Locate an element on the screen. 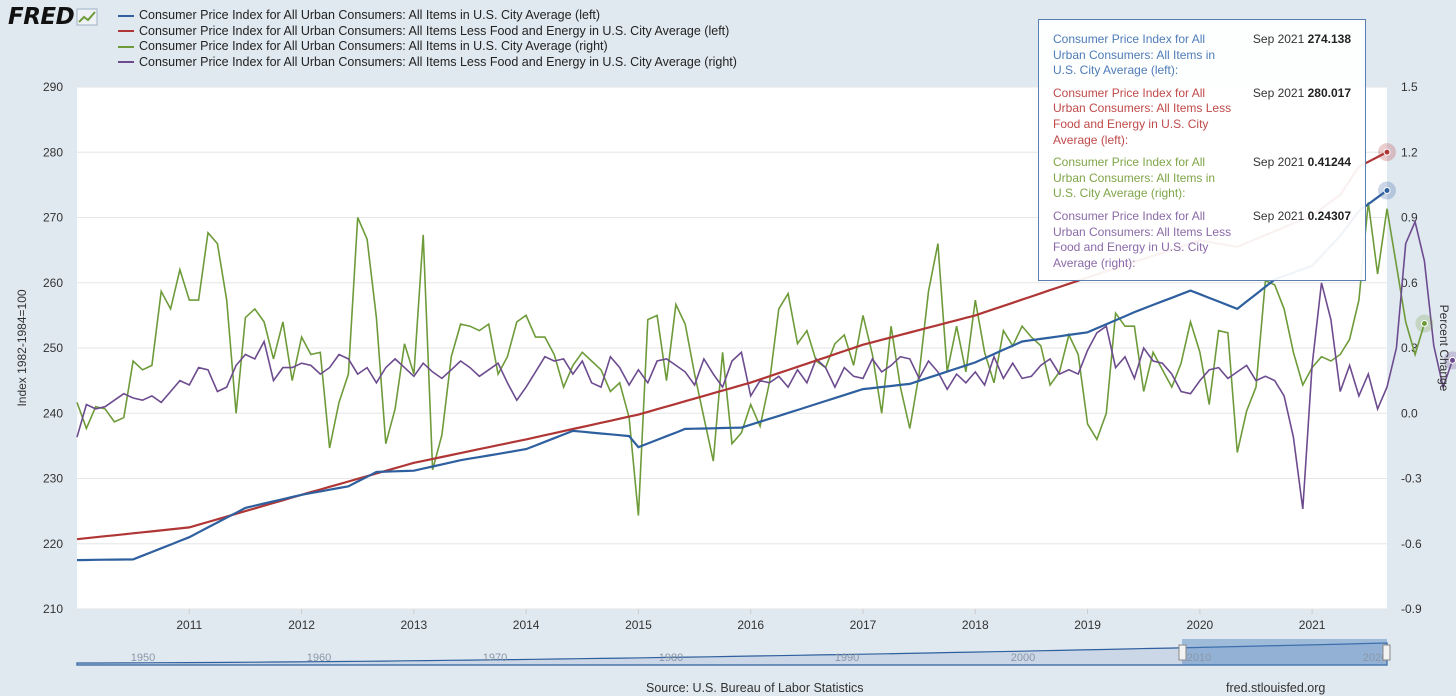 The image size is (1456, 696). navigator-year-label: 2010 is located at coordinates (1199, 658).